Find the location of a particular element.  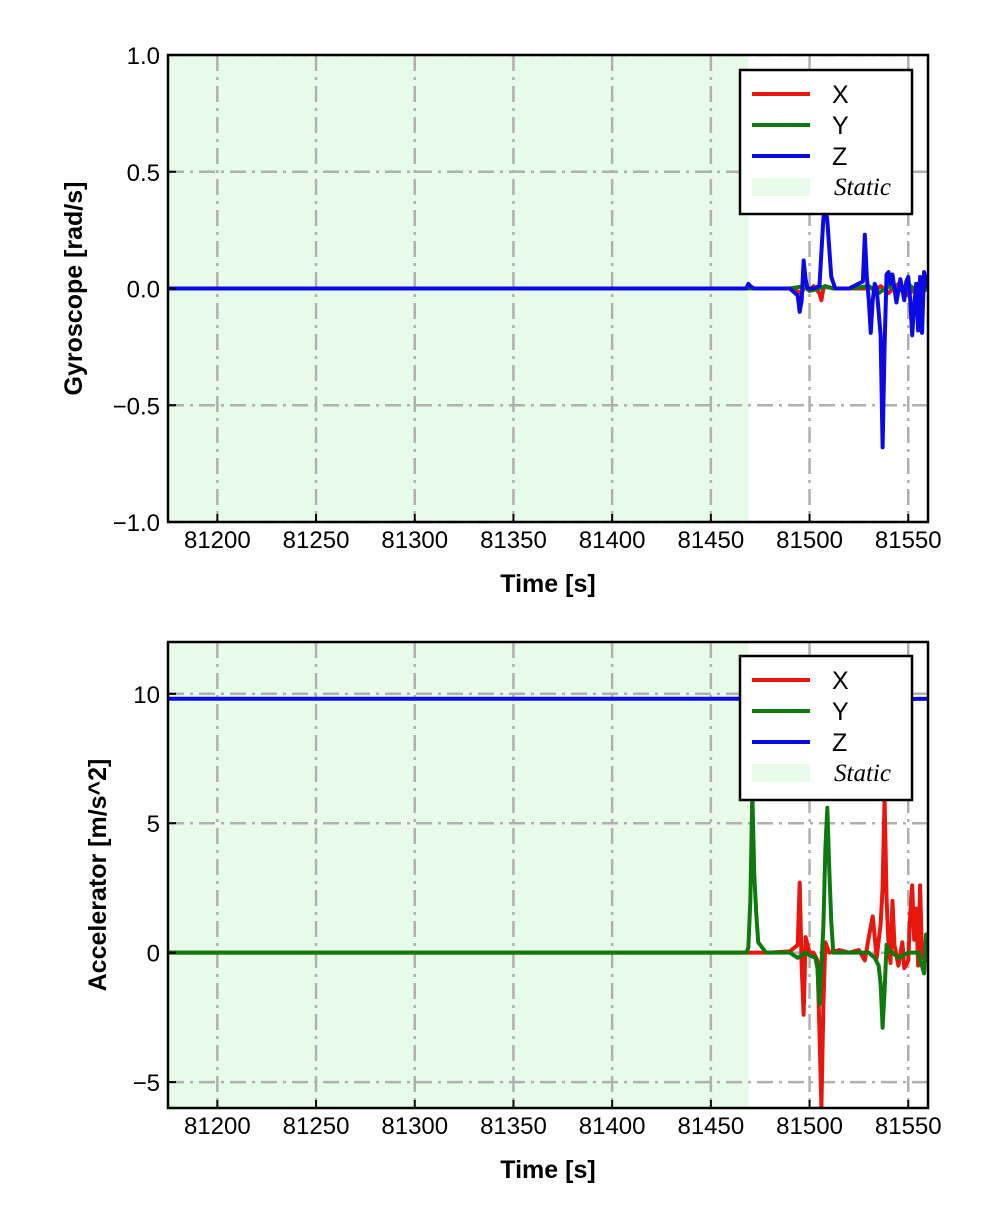

y-axis-label: Accelerator [m/s^2] is located at coordinates (98, 875).